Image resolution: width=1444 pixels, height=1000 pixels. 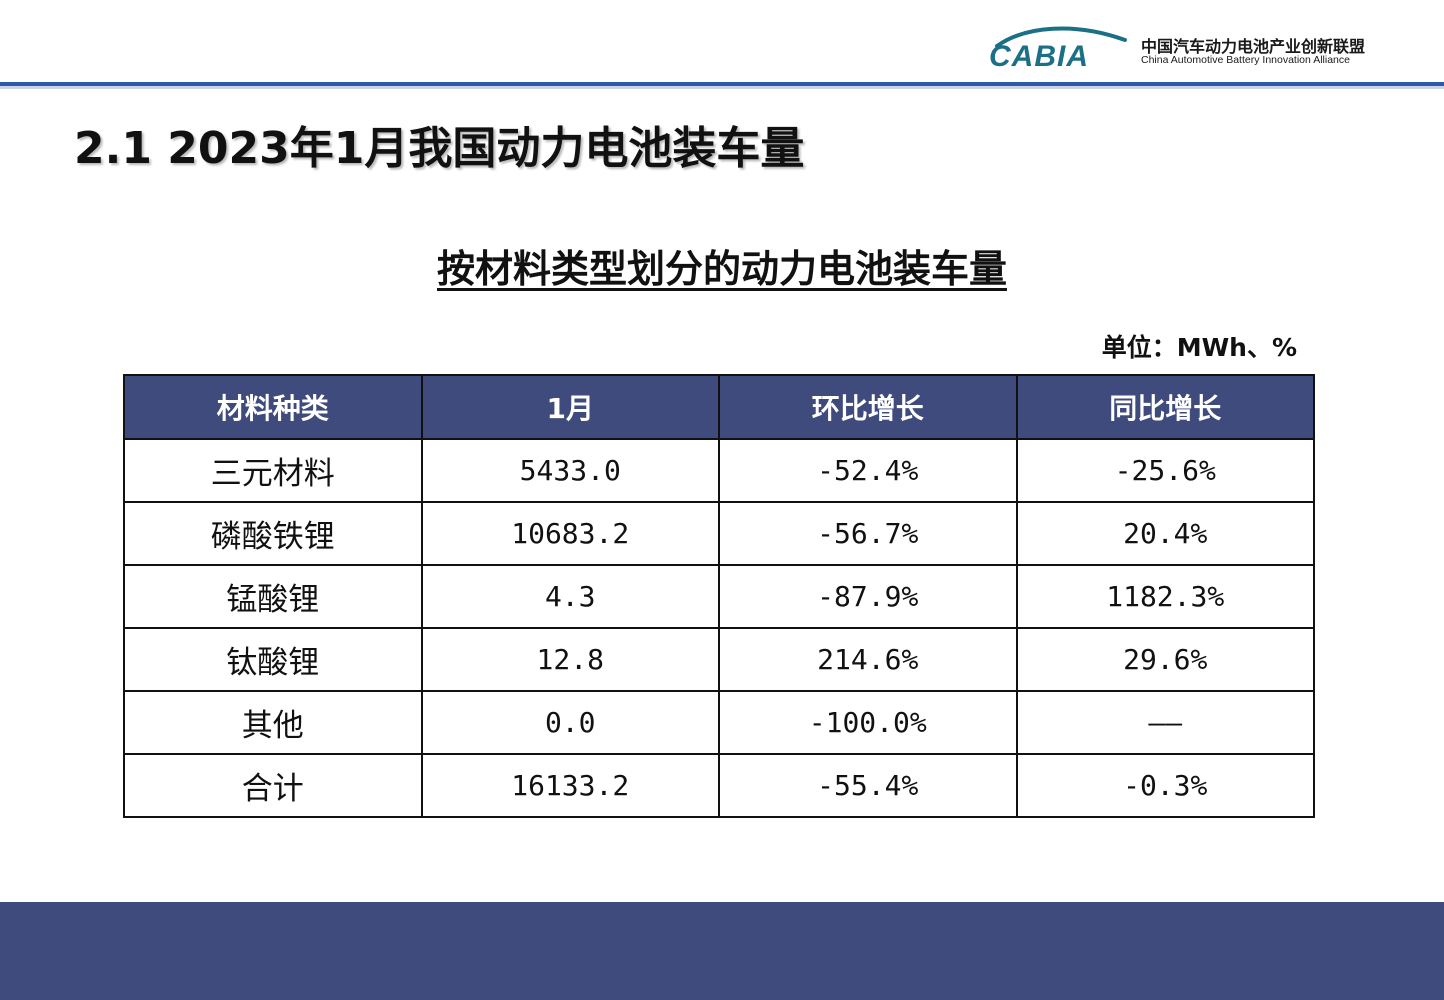 I want to click on january-cell: 10683.2, so click(x=570, y=533).